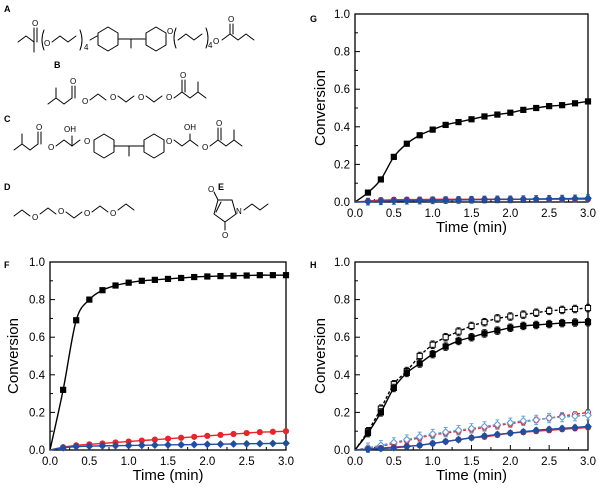 Image resolution: width=600 pixels, height=492 pixels. Describe the element at coordinates (313, 265) in the screenshot. I see `panel-label-h: H` at that location.